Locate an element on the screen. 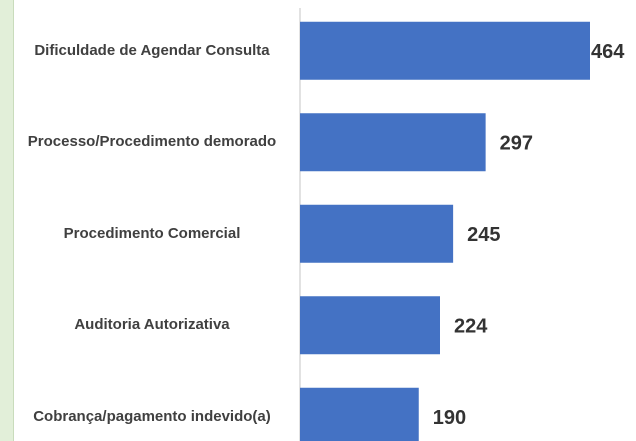 The height and width of the screenshot is (441, 636). side-strip is located at coordinates (7, 220).